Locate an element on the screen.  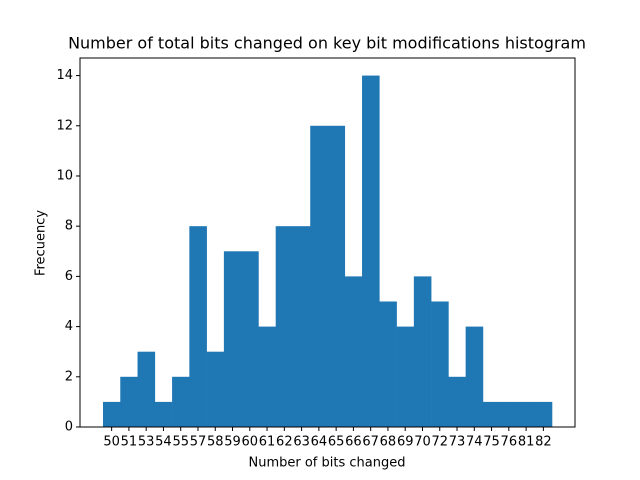
y-tick-label: 2 is located at coordinates (69, 376).